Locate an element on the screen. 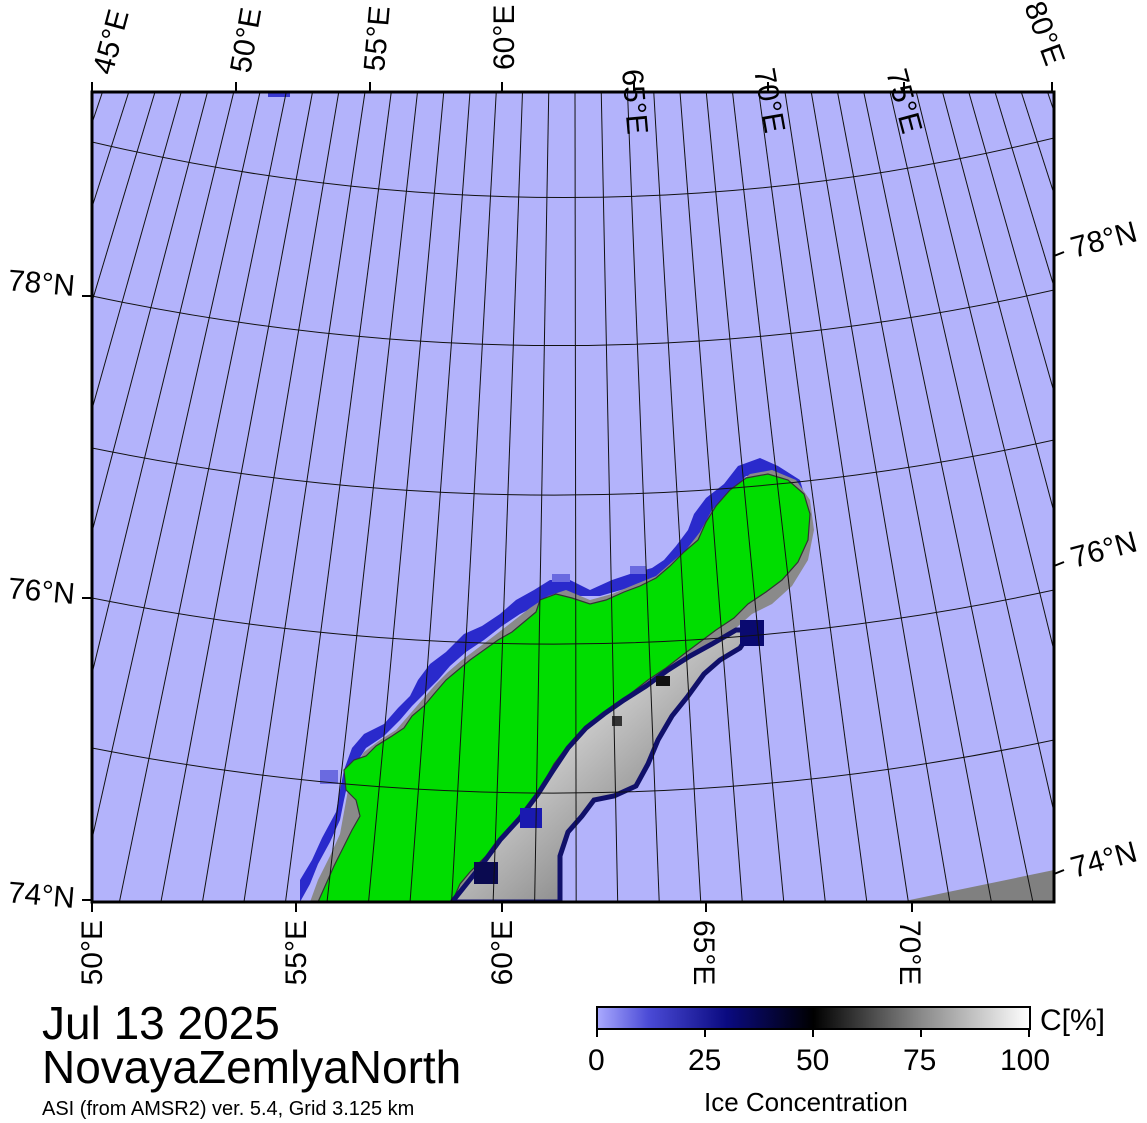  colorbar is located at coordinates (813, 1018).